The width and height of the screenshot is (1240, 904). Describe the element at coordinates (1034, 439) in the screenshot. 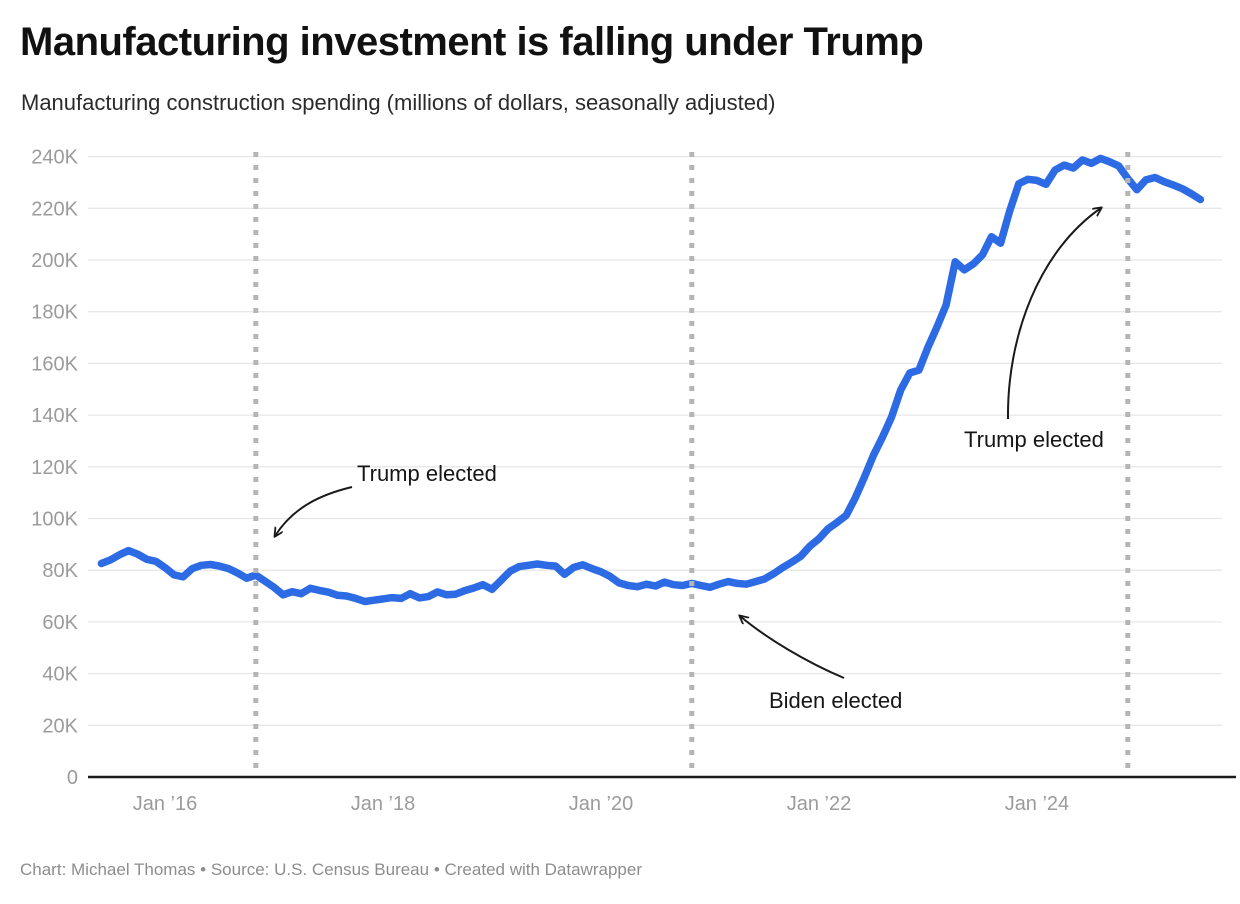

I see `annotation-label-trump-elected-2024: Trump elected` at that location.